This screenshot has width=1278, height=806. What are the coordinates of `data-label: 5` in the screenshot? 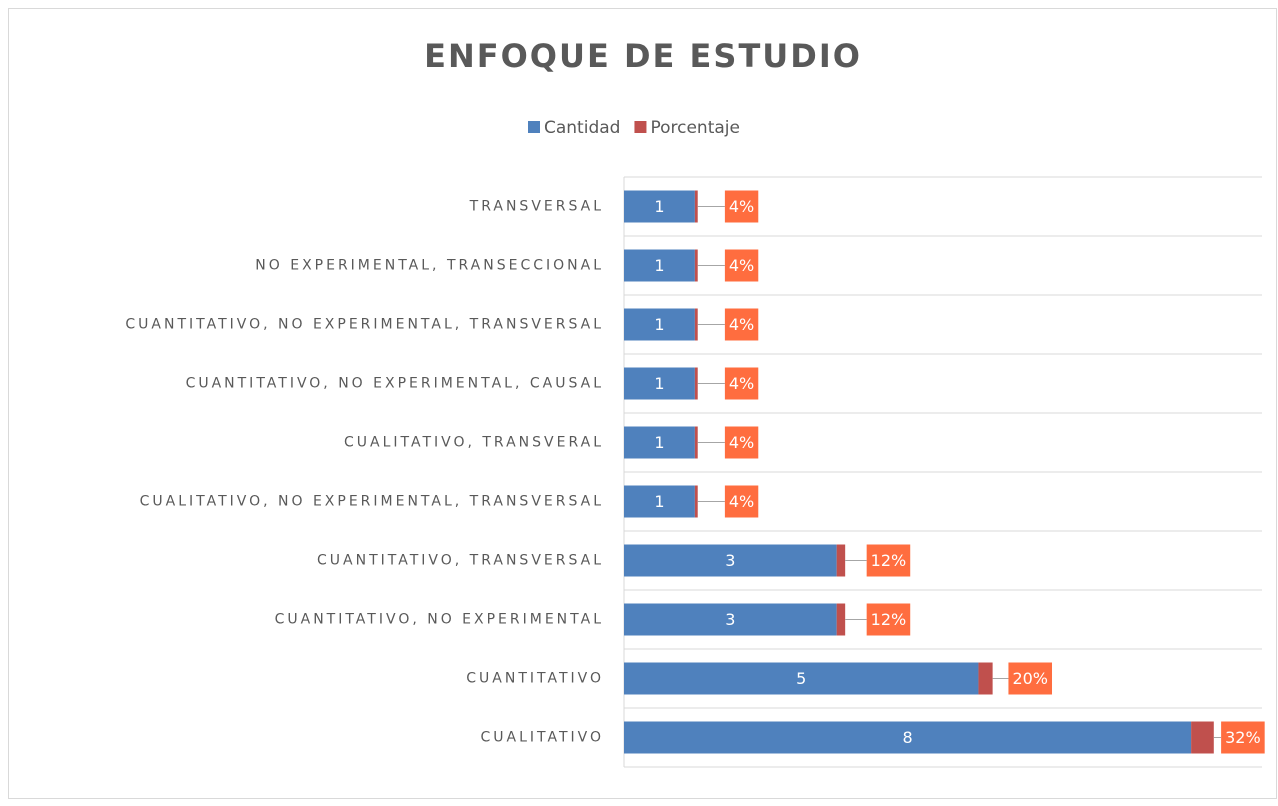 It's located at (801, 678).